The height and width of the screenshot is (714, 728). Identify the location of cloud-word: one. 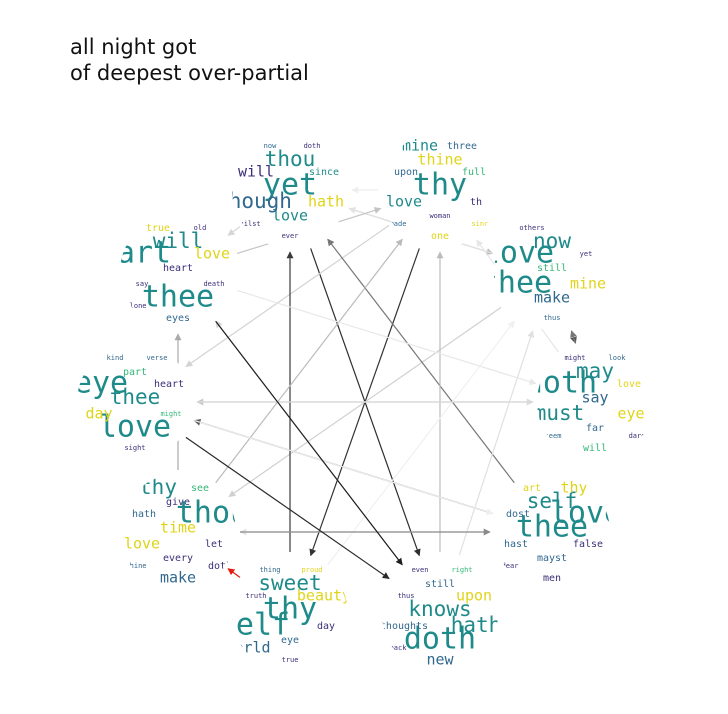
(440, 236).